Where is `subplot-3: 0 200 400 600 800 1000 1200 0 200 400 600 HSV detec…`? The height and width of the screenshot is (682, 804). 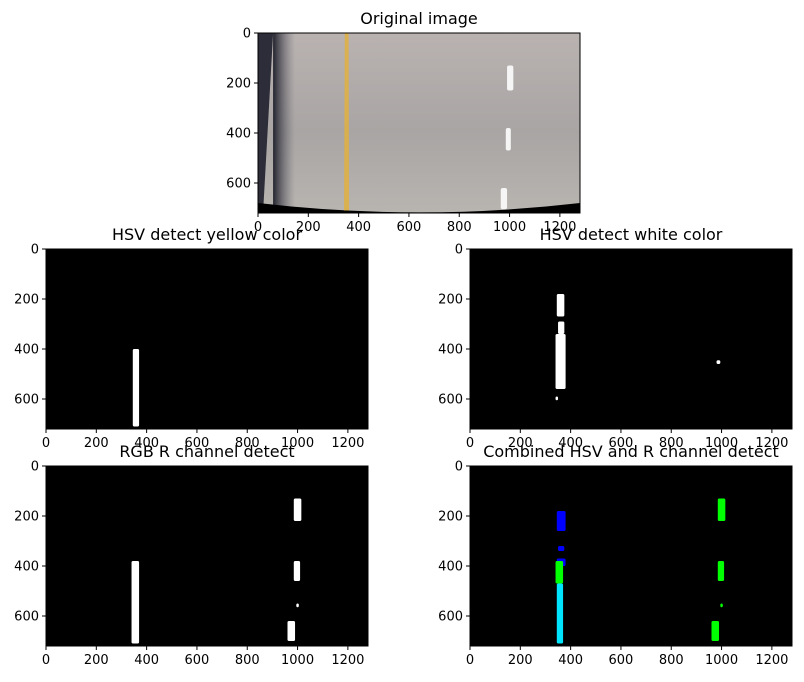 subplot-3: 0 200 400 600 800 1000 1200 0 200 400 600 HSV detec… is located at coordinates (615, 338).